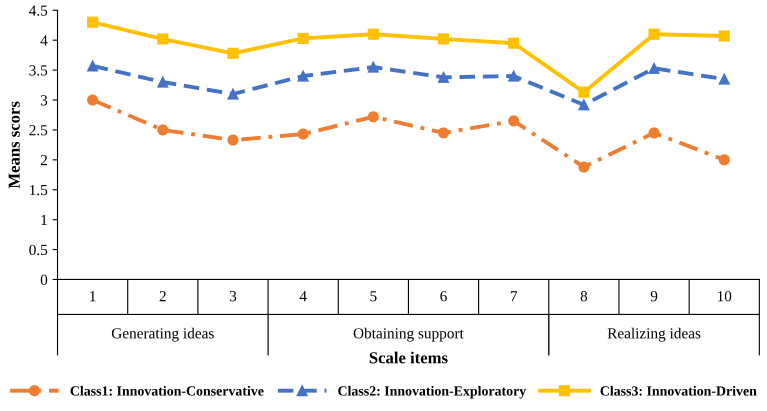  Describe the element at coordinates (43, 160) in the screenshot. I see `y-tick-label: 2` at that location.